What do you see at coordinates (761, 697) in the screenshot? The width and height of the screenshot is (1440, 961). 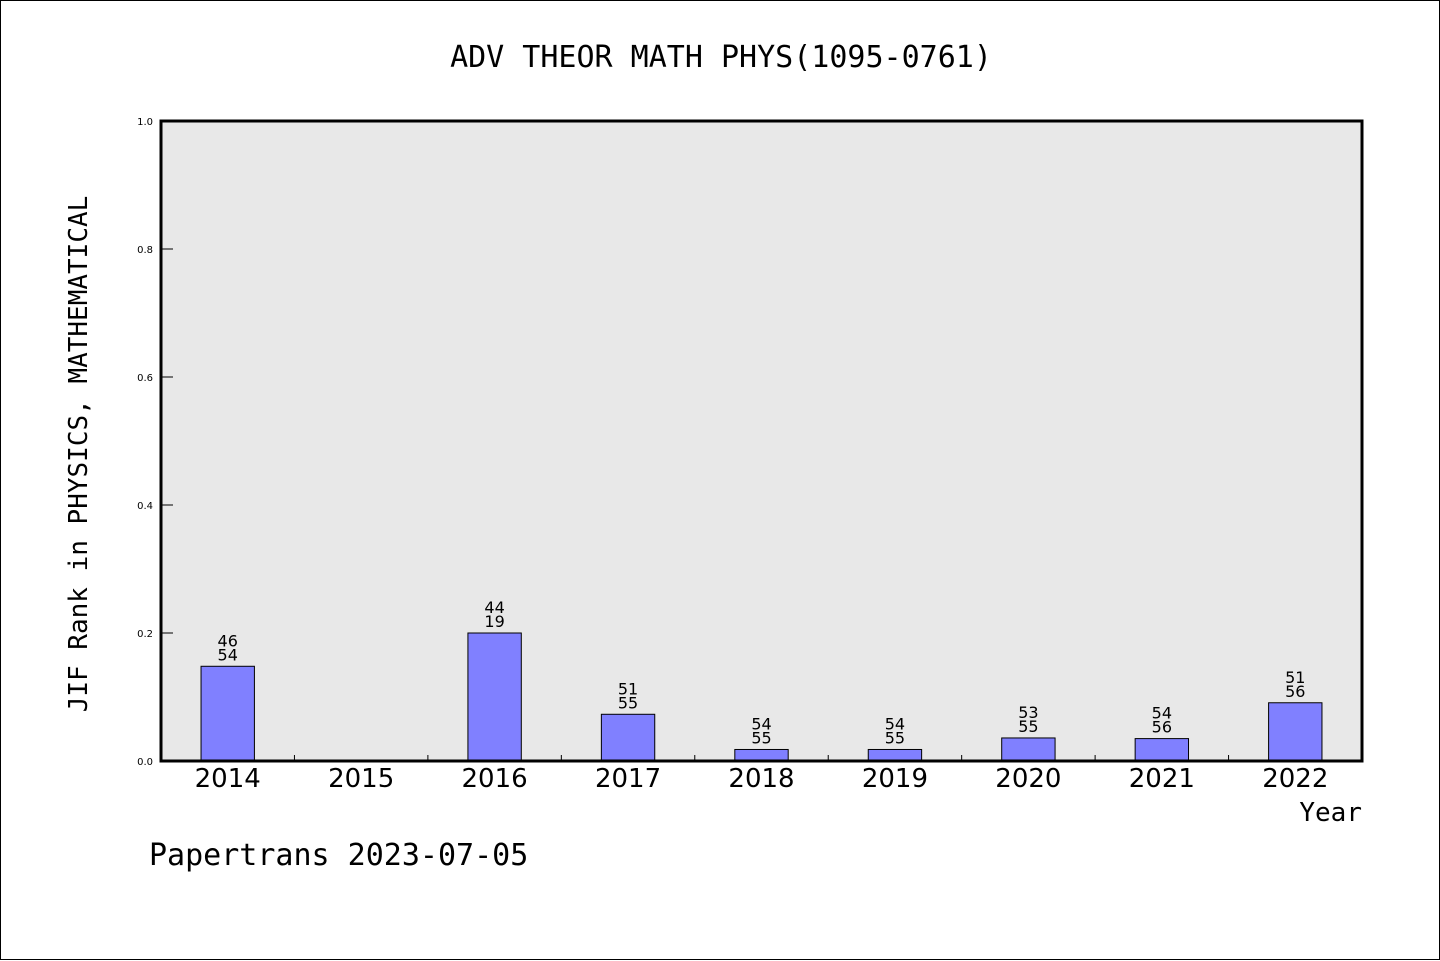 I see `bar-series` at bounding box center [761, 697].